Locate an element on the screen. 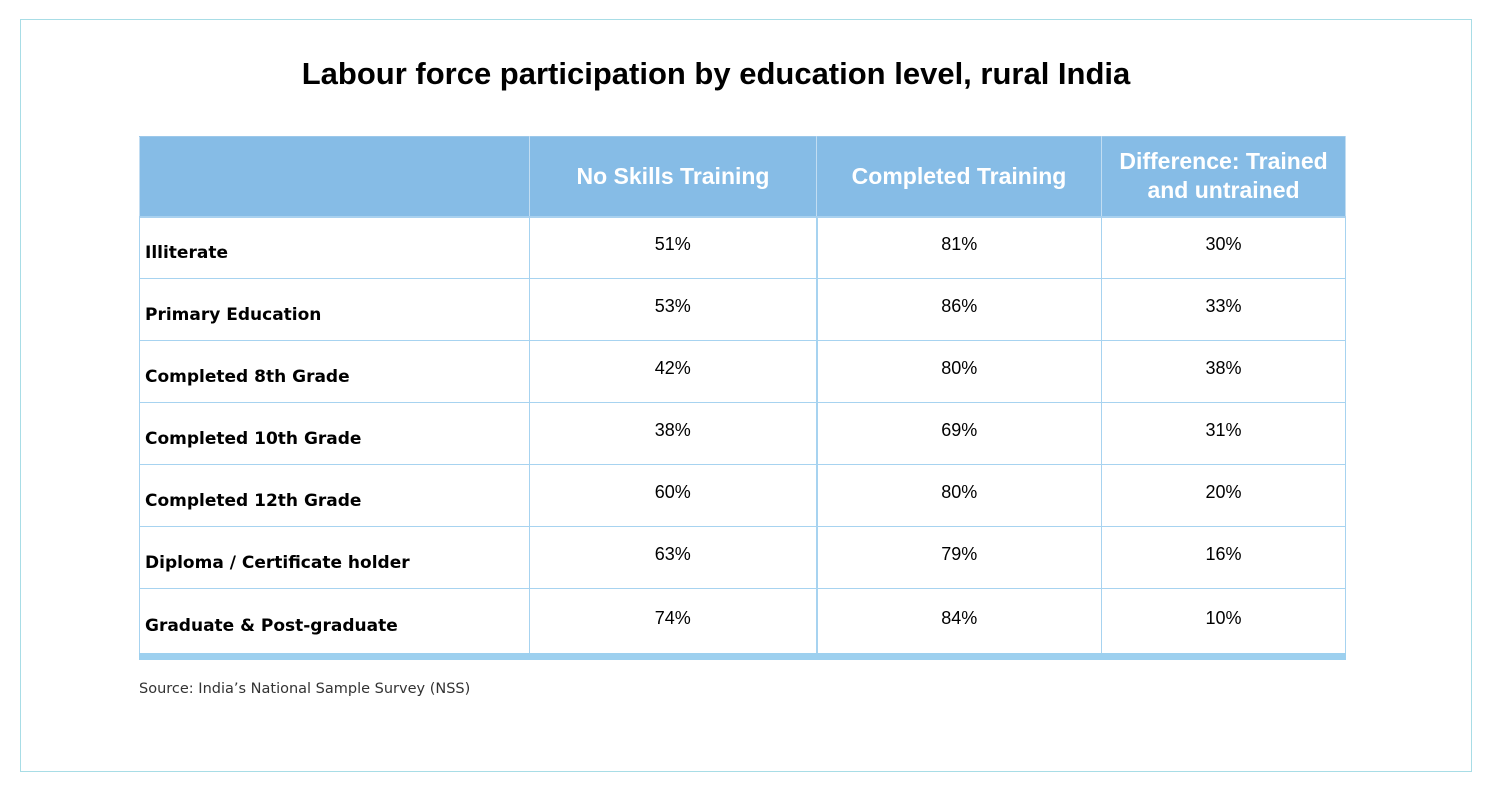 This screenshot has height=792, width=1491. value-cell: 74% is located at coordinates (673, 624).